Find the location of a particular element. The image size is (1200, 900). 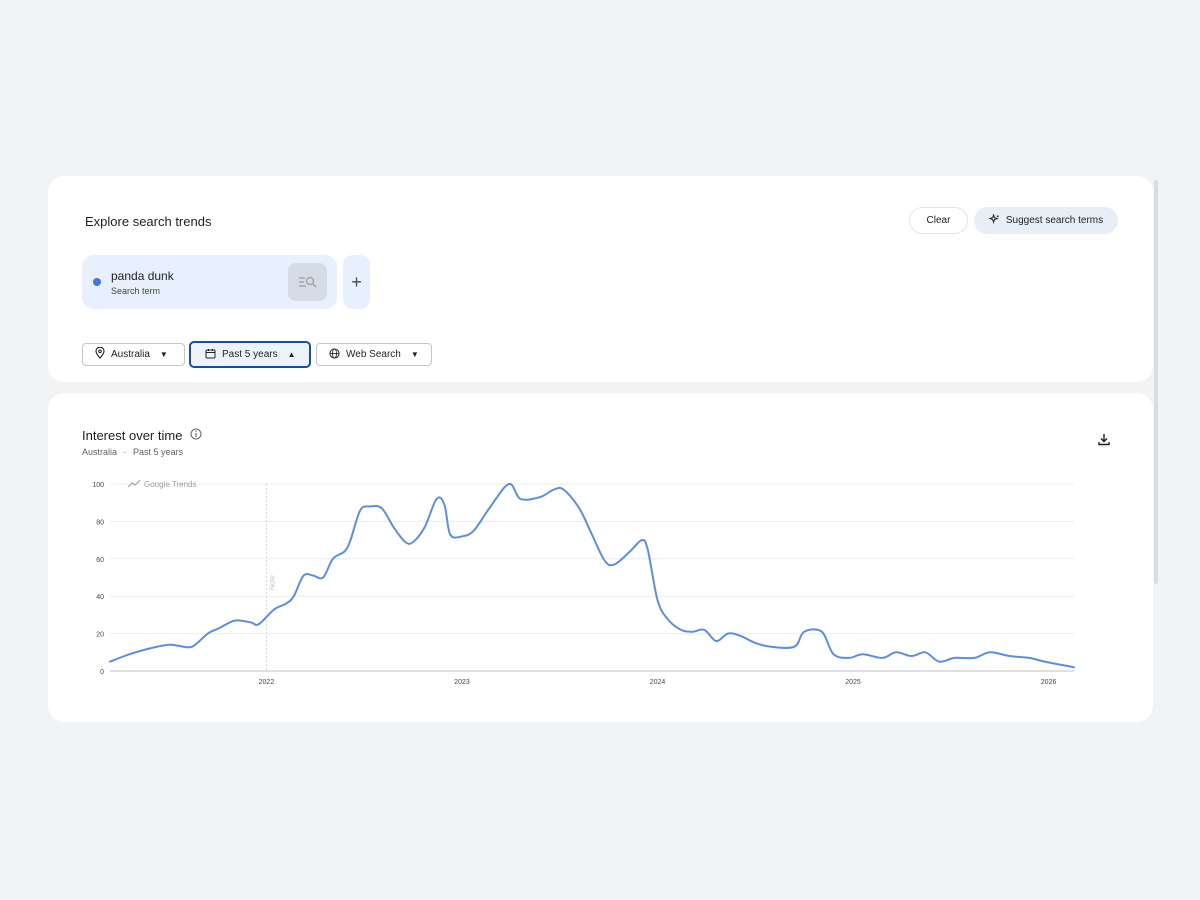

property-filter-label: Web Search is located at coordinates (373, 354).